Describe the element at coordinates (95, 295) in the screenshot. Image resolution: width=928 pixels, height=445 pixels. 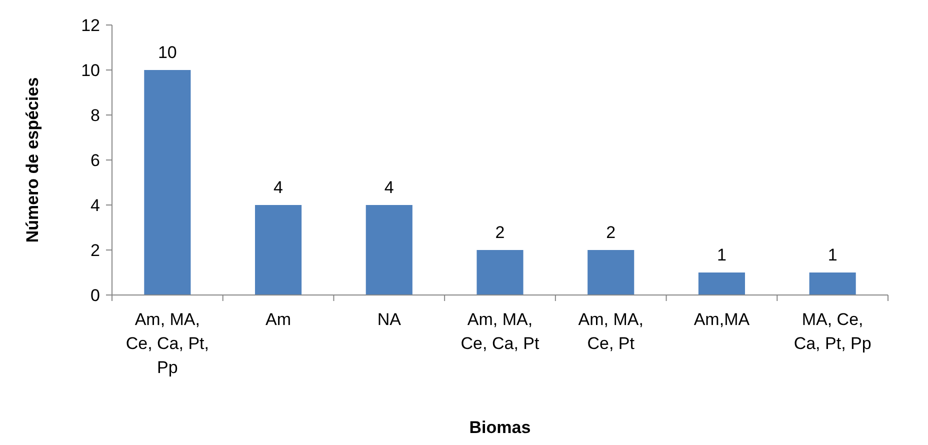
I see `y-tick-label: 0` at that location.